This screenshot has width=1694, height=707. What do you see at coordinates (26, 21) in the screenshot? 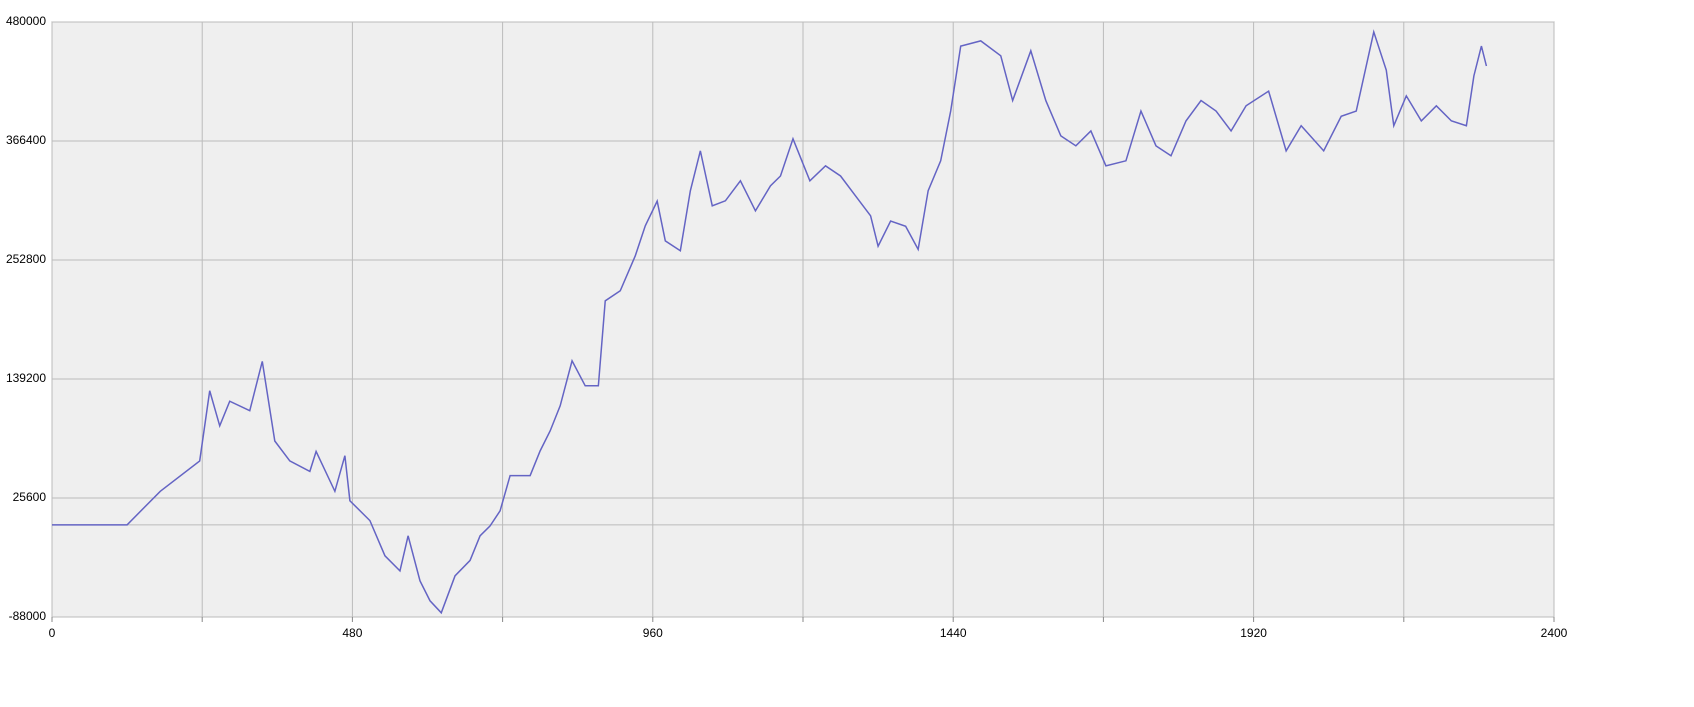
I see `y-tick-label: 480000` at bounding box center [26, 21].